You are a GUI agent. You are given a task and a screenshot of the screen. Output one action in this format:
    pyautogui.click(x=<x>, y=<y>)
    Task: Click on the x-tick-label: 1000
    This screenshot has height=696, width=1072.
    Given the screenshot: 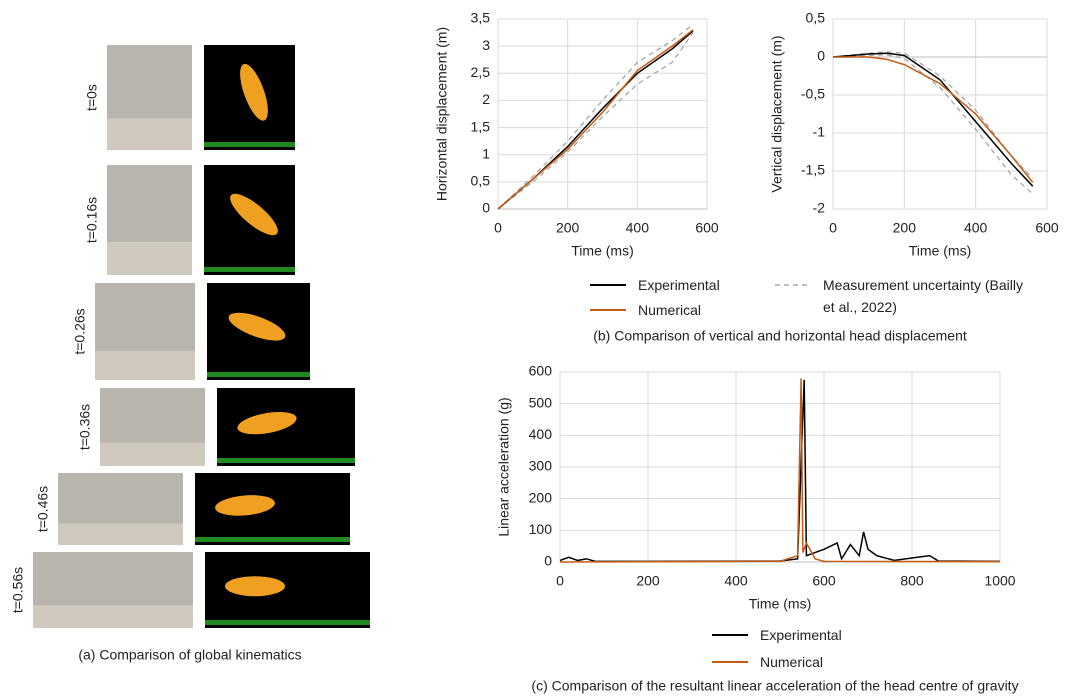 What is the action you would take?
    pyautogui.click(x=999, y=581)
    